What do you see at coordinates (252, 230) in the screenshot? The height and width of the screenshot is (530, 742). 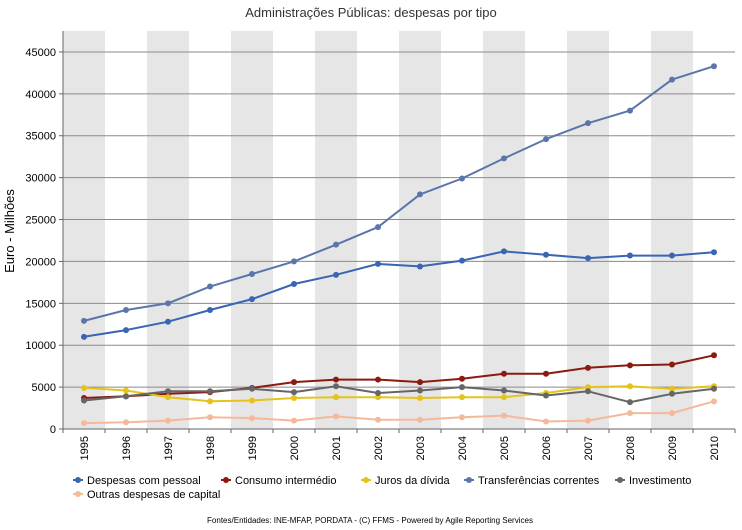 I see `band-1999` at bounding box center [252, 230].